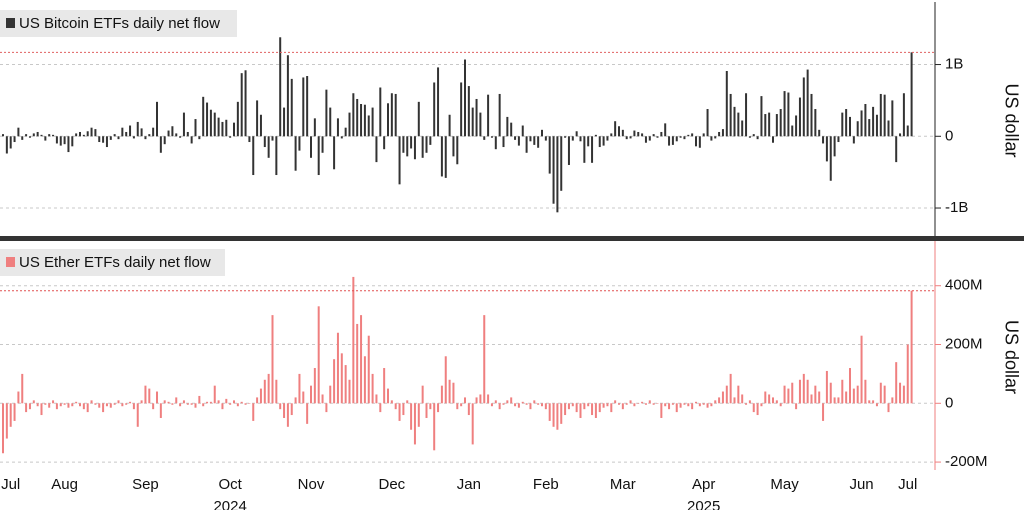 The image size is (1024, 510). What do you see at coordinates (949, 402) in the screenshot?
I see `y-tick-label: 0` at bounding box center [949, 402].